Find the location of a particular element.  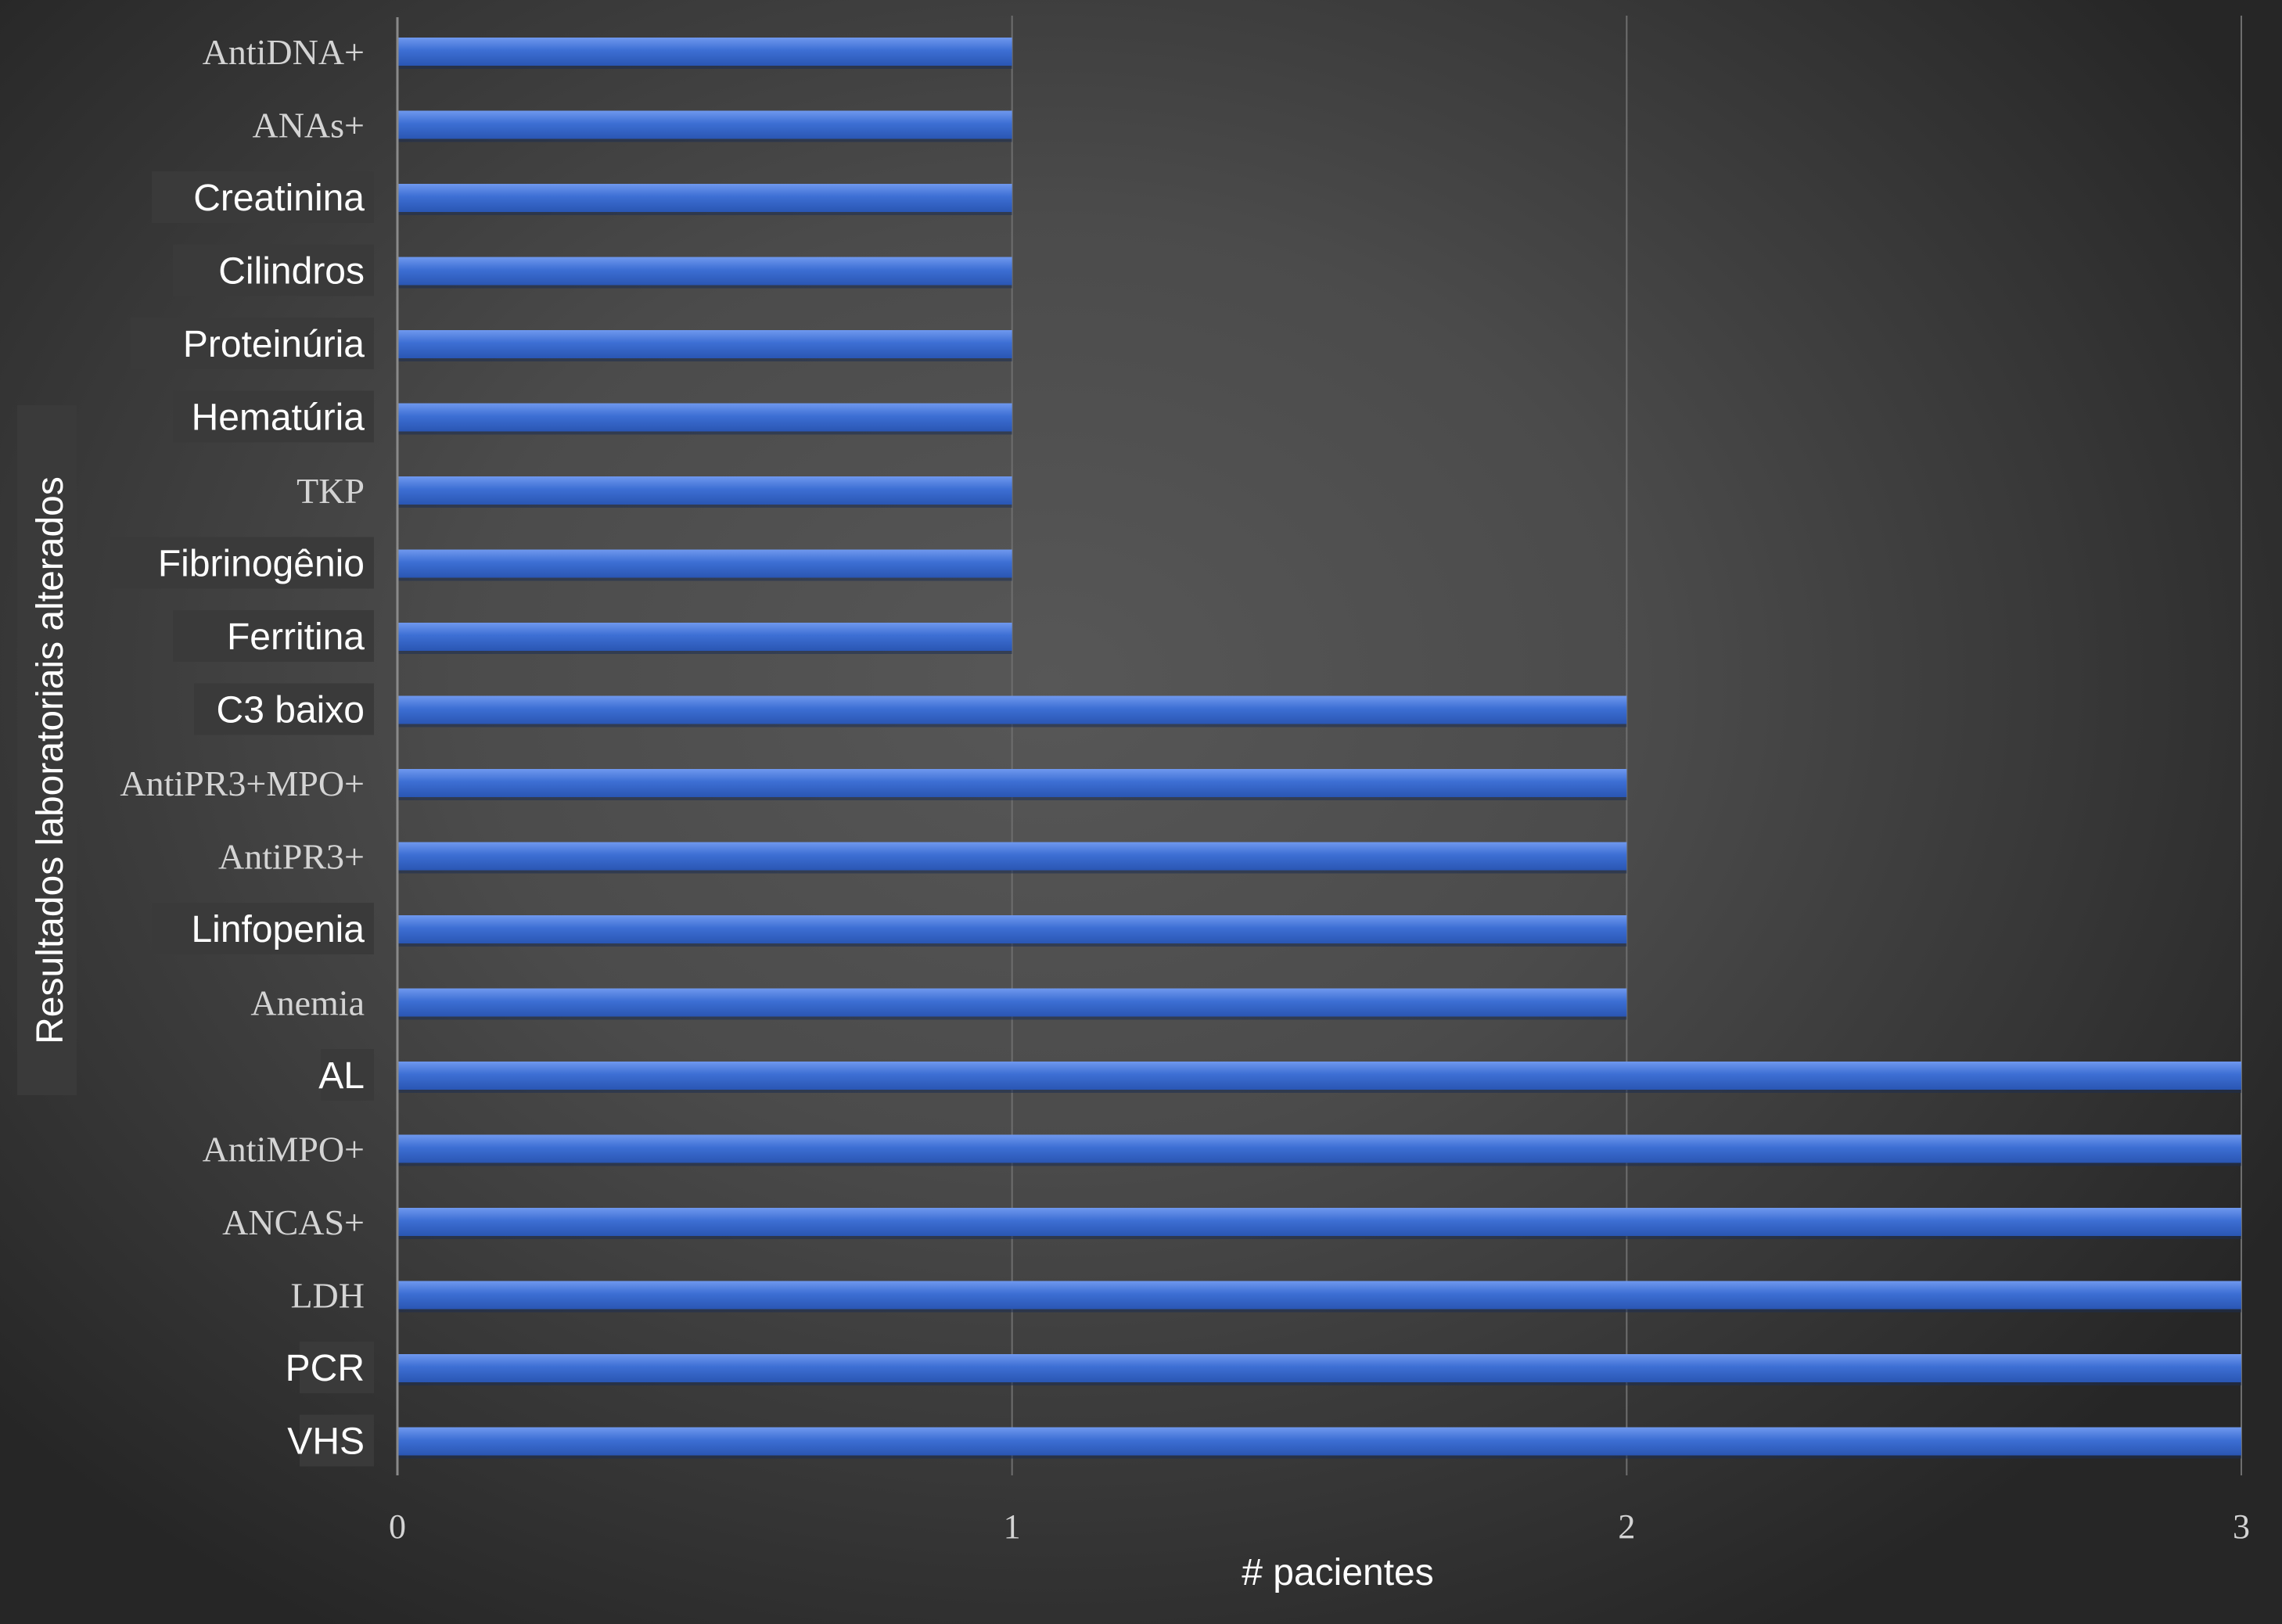

x-tick-label: 3 is located at coordinates (2241, 1526).